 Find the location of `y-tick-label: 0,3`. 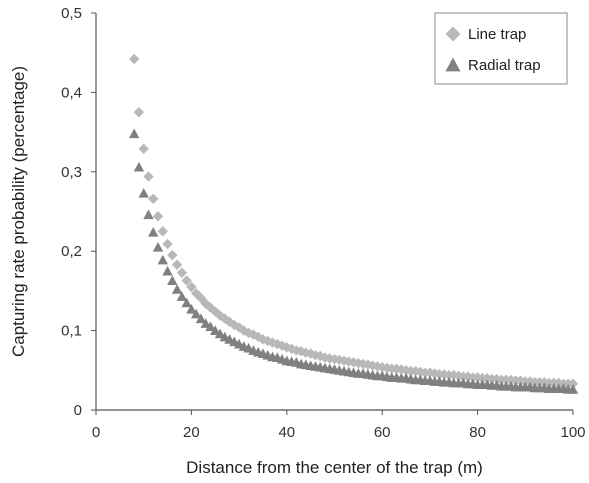

y-tick-label: 0,3 is located at coordinates (71, 172).